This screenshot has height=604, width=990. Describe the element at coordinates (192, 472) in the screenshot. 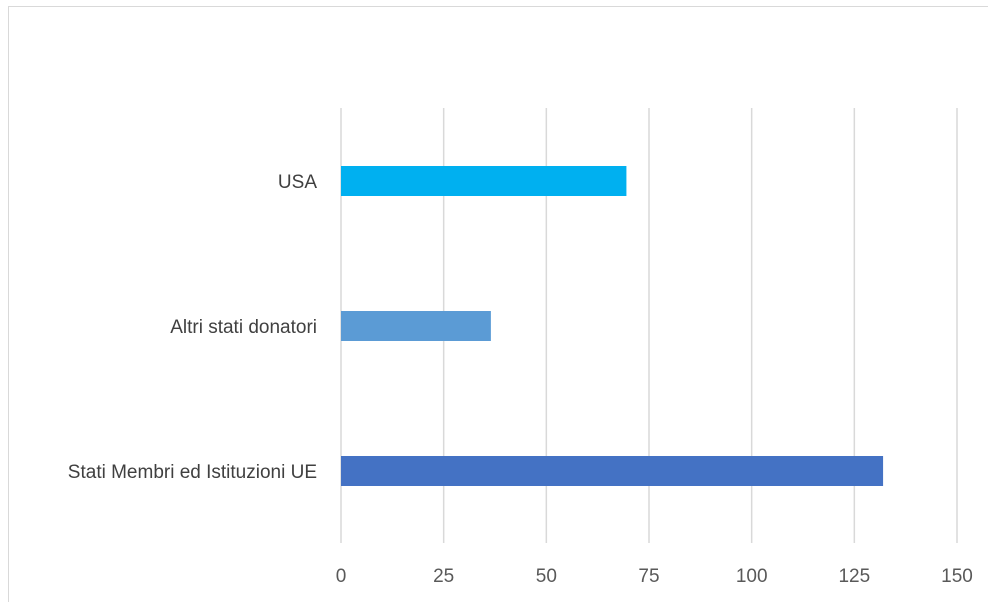

I see `category-label: Stati Membri ed Istituzioni UE` at that location.